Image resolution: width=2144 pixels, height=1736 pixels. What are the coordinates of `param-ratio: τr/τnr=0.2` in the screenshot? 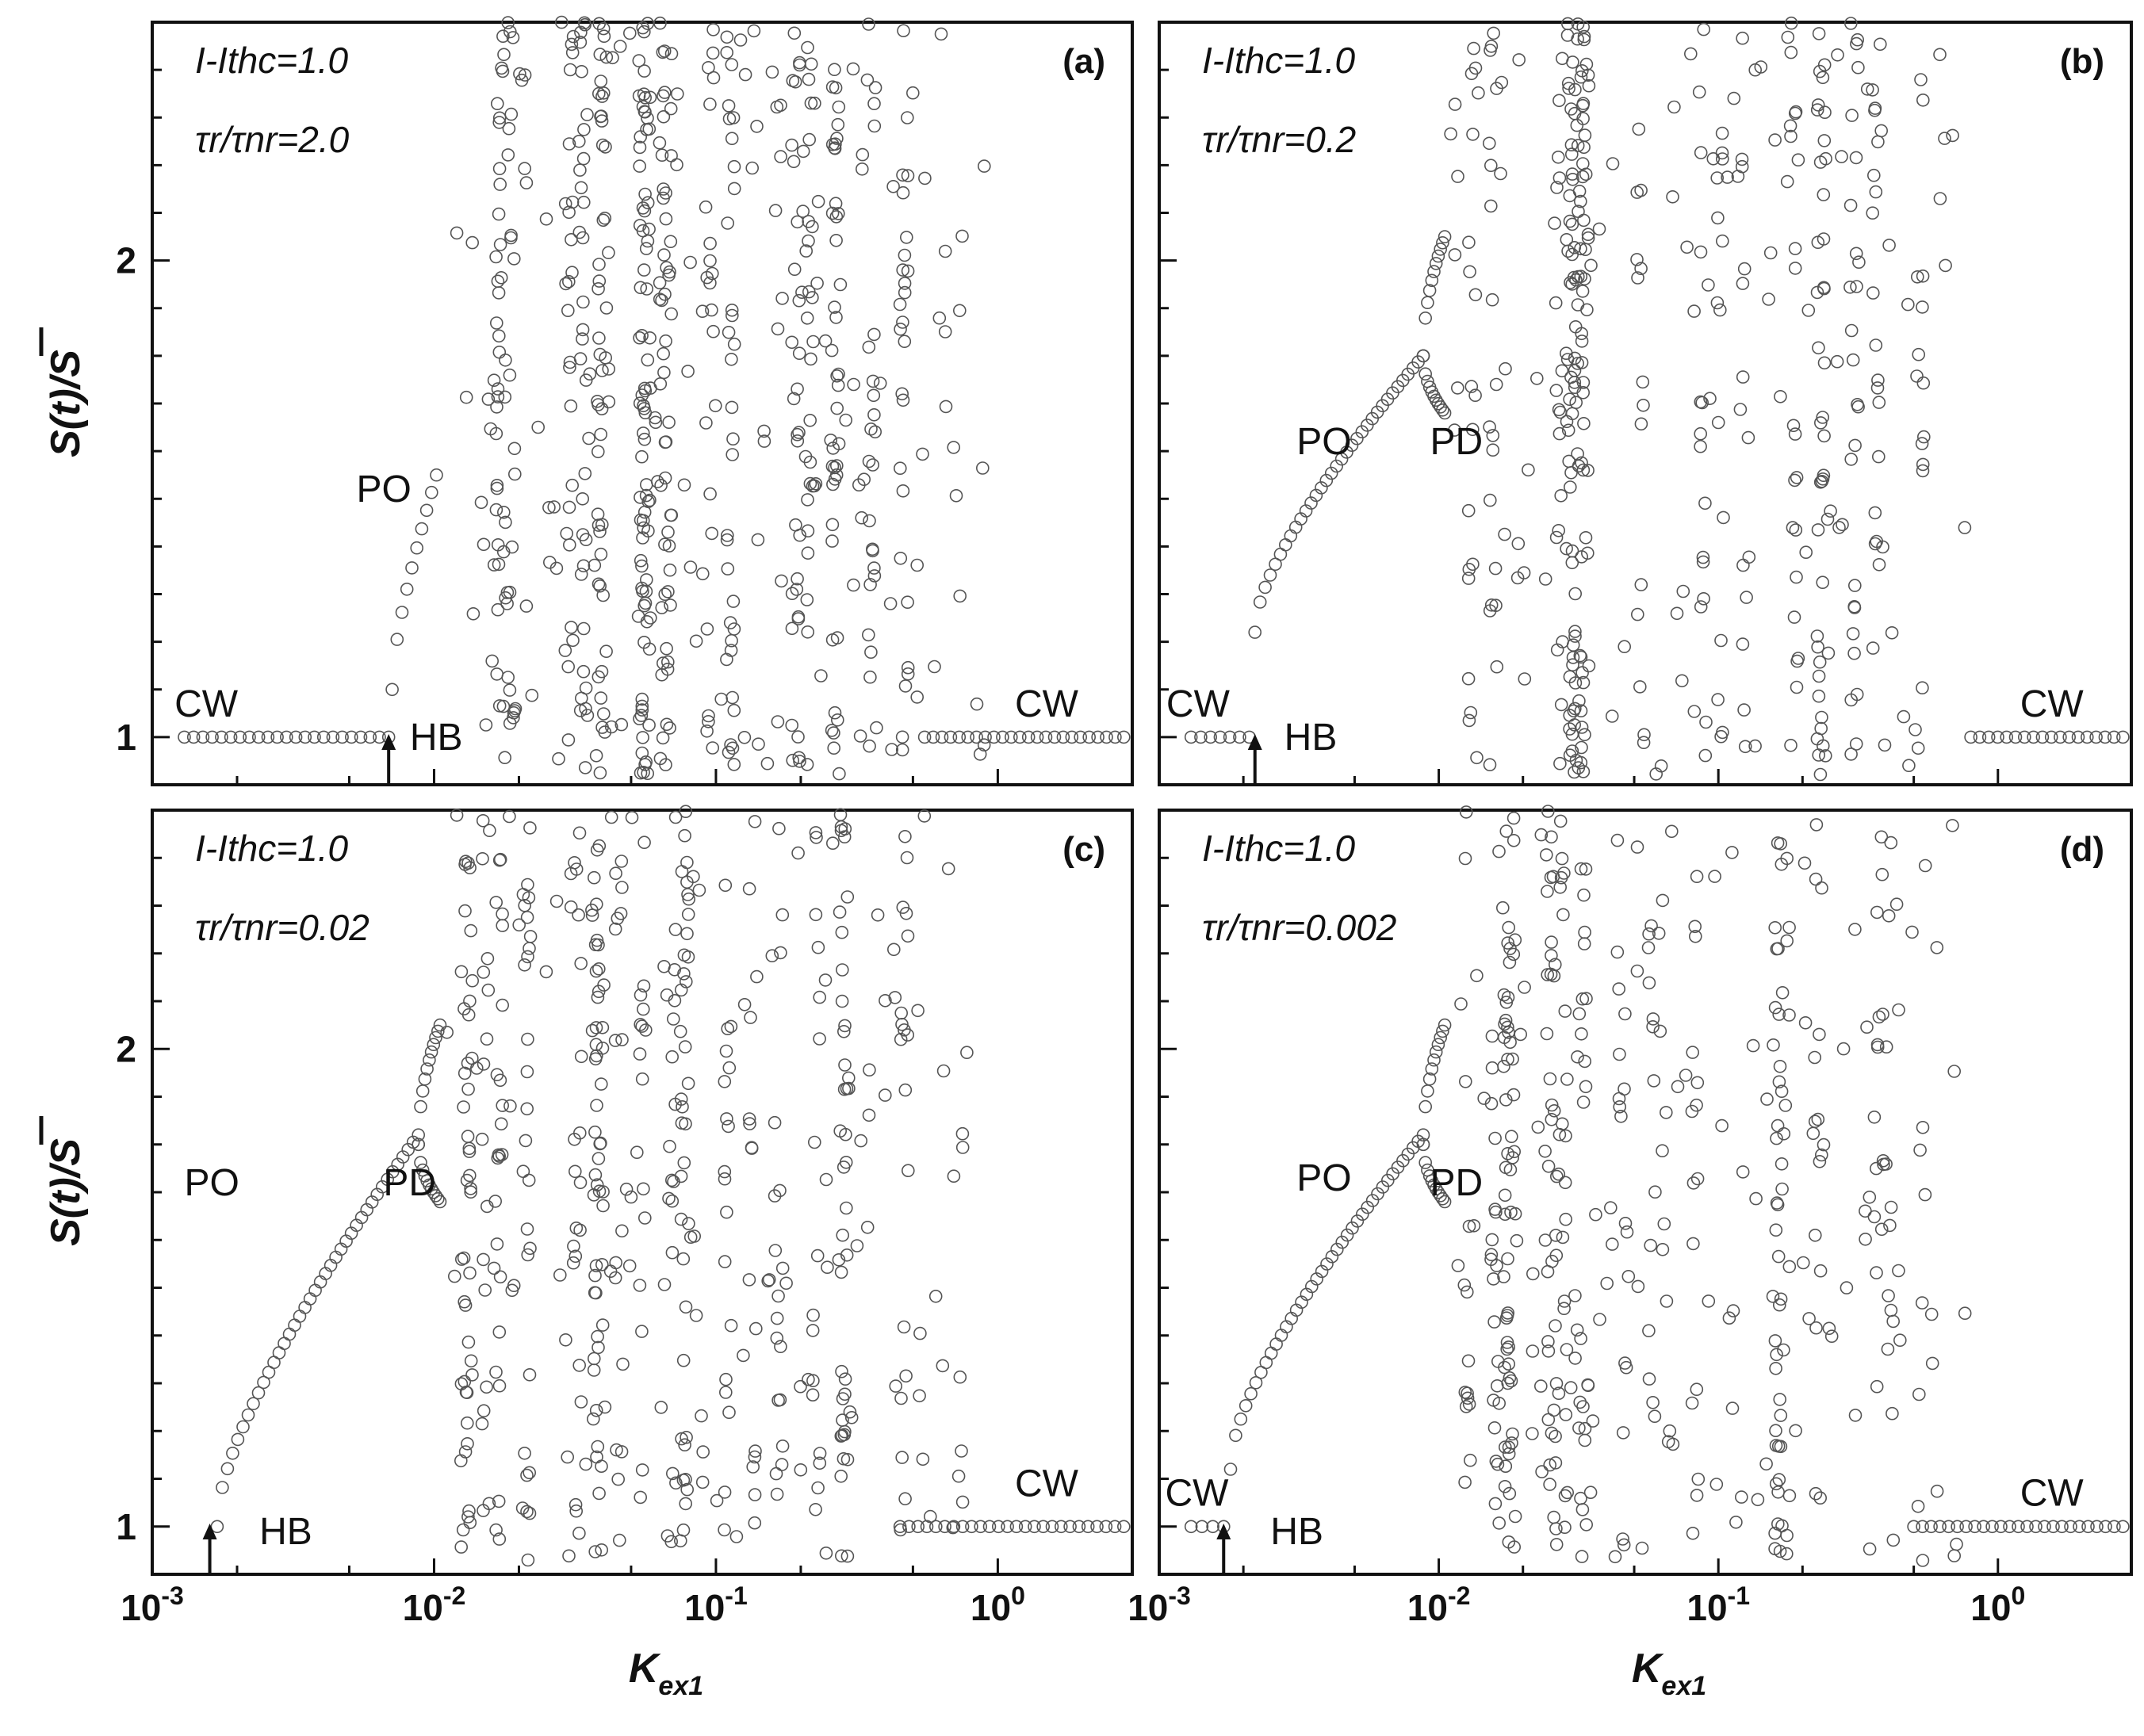 It's located at (1279, 139).